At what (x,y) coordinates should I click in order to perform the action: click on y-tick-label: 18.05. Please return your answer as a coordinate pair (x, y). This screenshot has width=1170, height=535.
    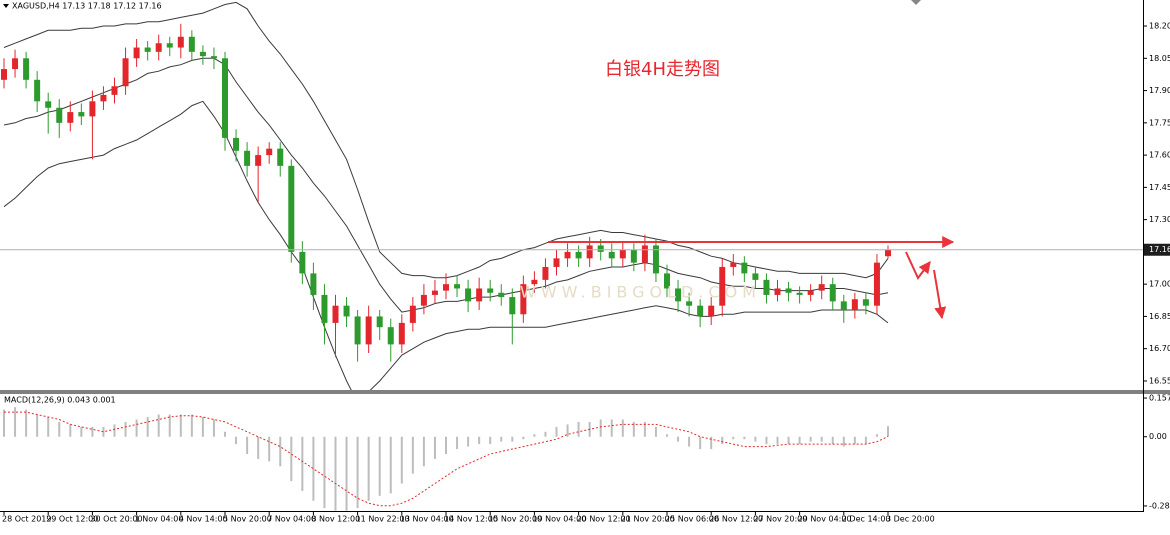
    Looking at the image, I should click on (1159, 58).